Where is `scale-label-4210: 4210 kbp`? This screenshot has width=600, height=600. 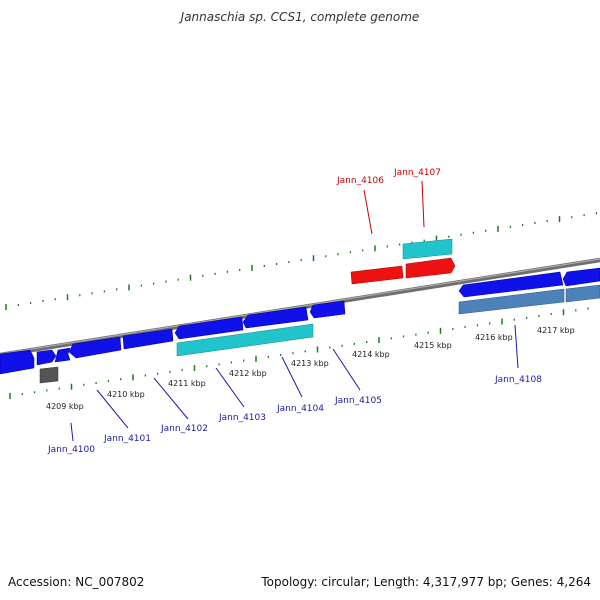 scale-label-4210: 4210 kbp is located at coordinates (126, 394).